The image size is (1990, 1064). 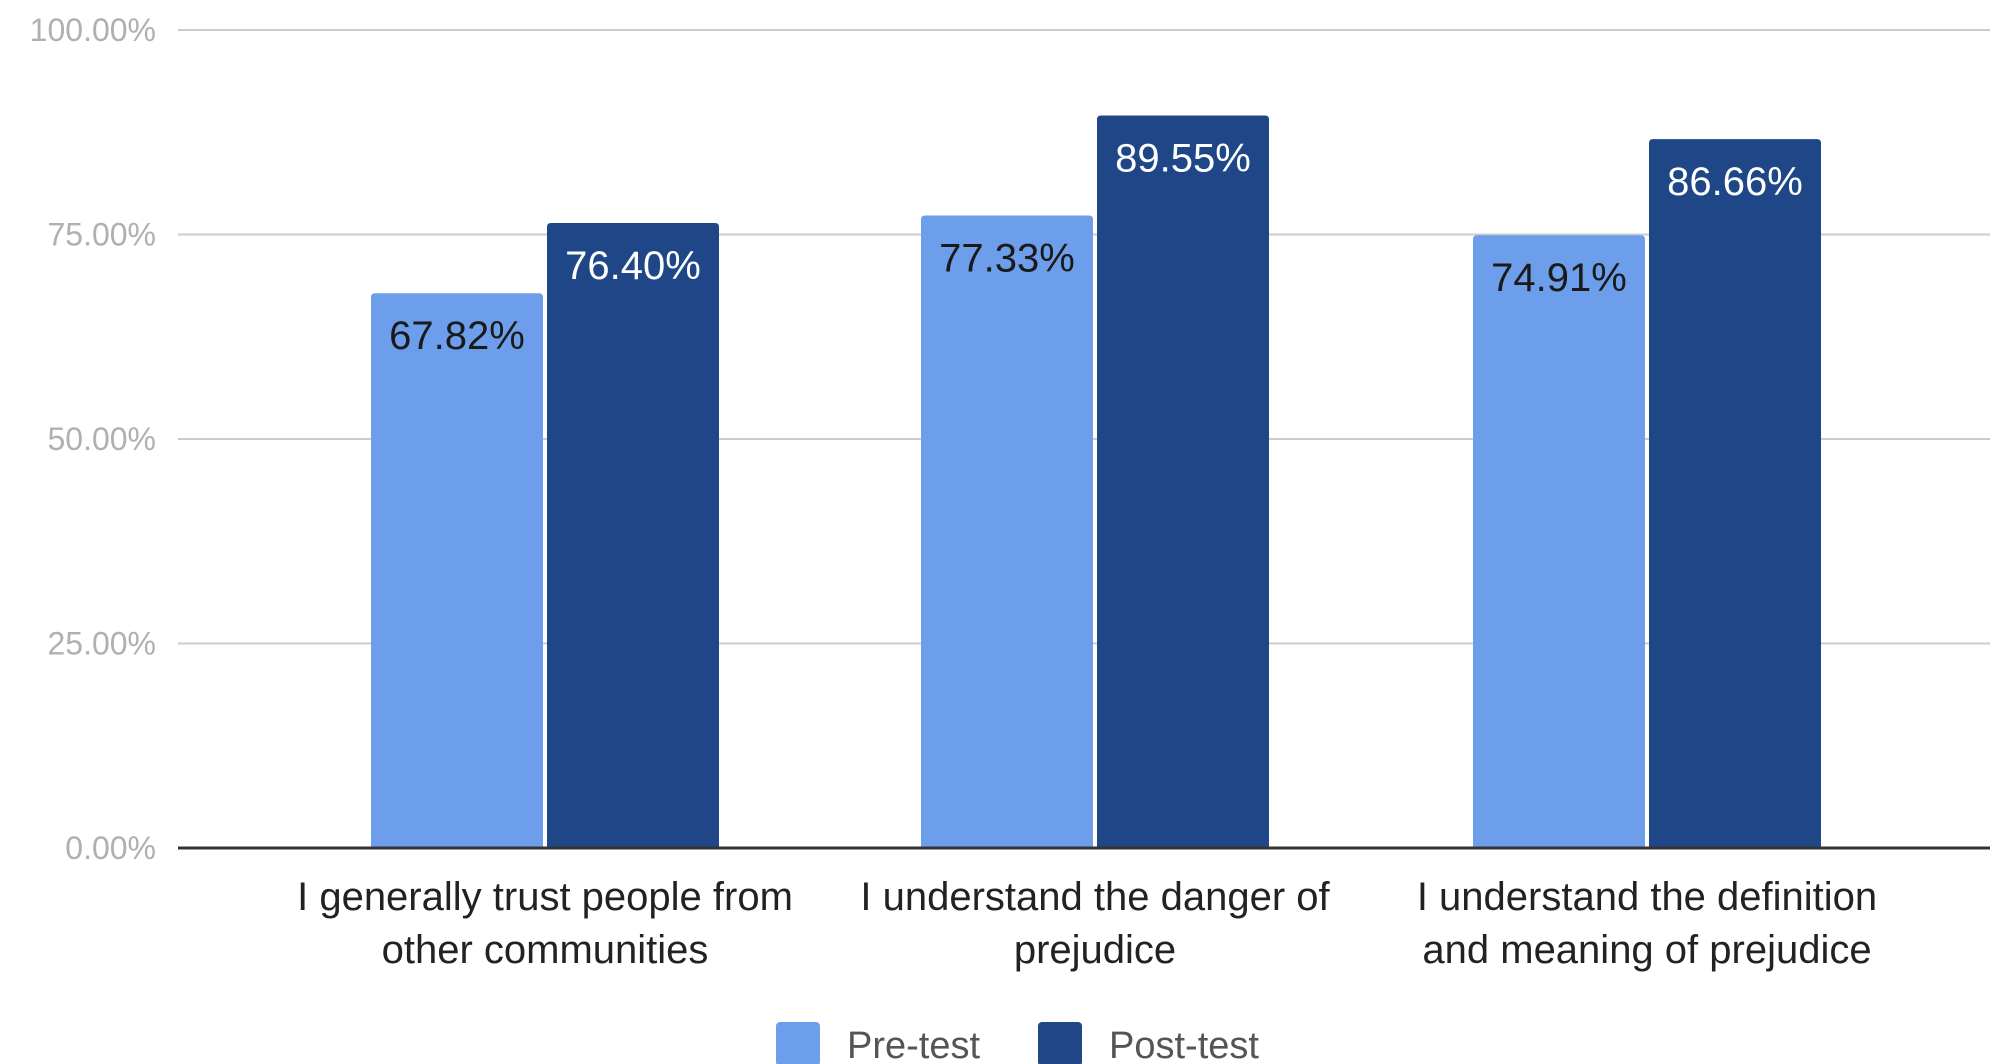 I want to click on data-label: 86.66%, so click(x=1735, y=182).